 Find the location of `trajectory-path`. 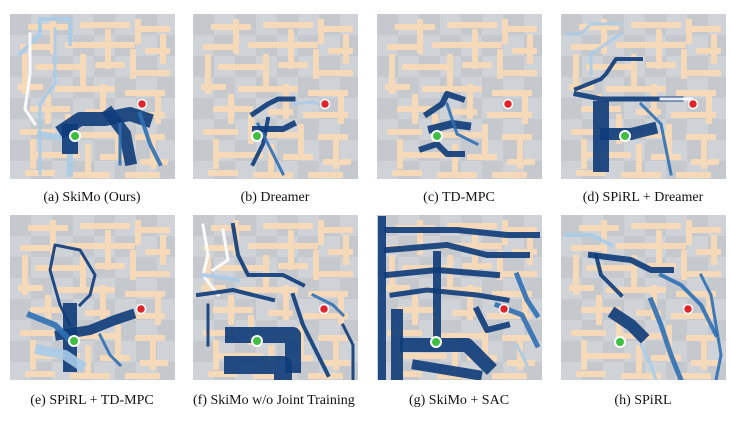

trajectory-path is located at coordinates (449, 126).